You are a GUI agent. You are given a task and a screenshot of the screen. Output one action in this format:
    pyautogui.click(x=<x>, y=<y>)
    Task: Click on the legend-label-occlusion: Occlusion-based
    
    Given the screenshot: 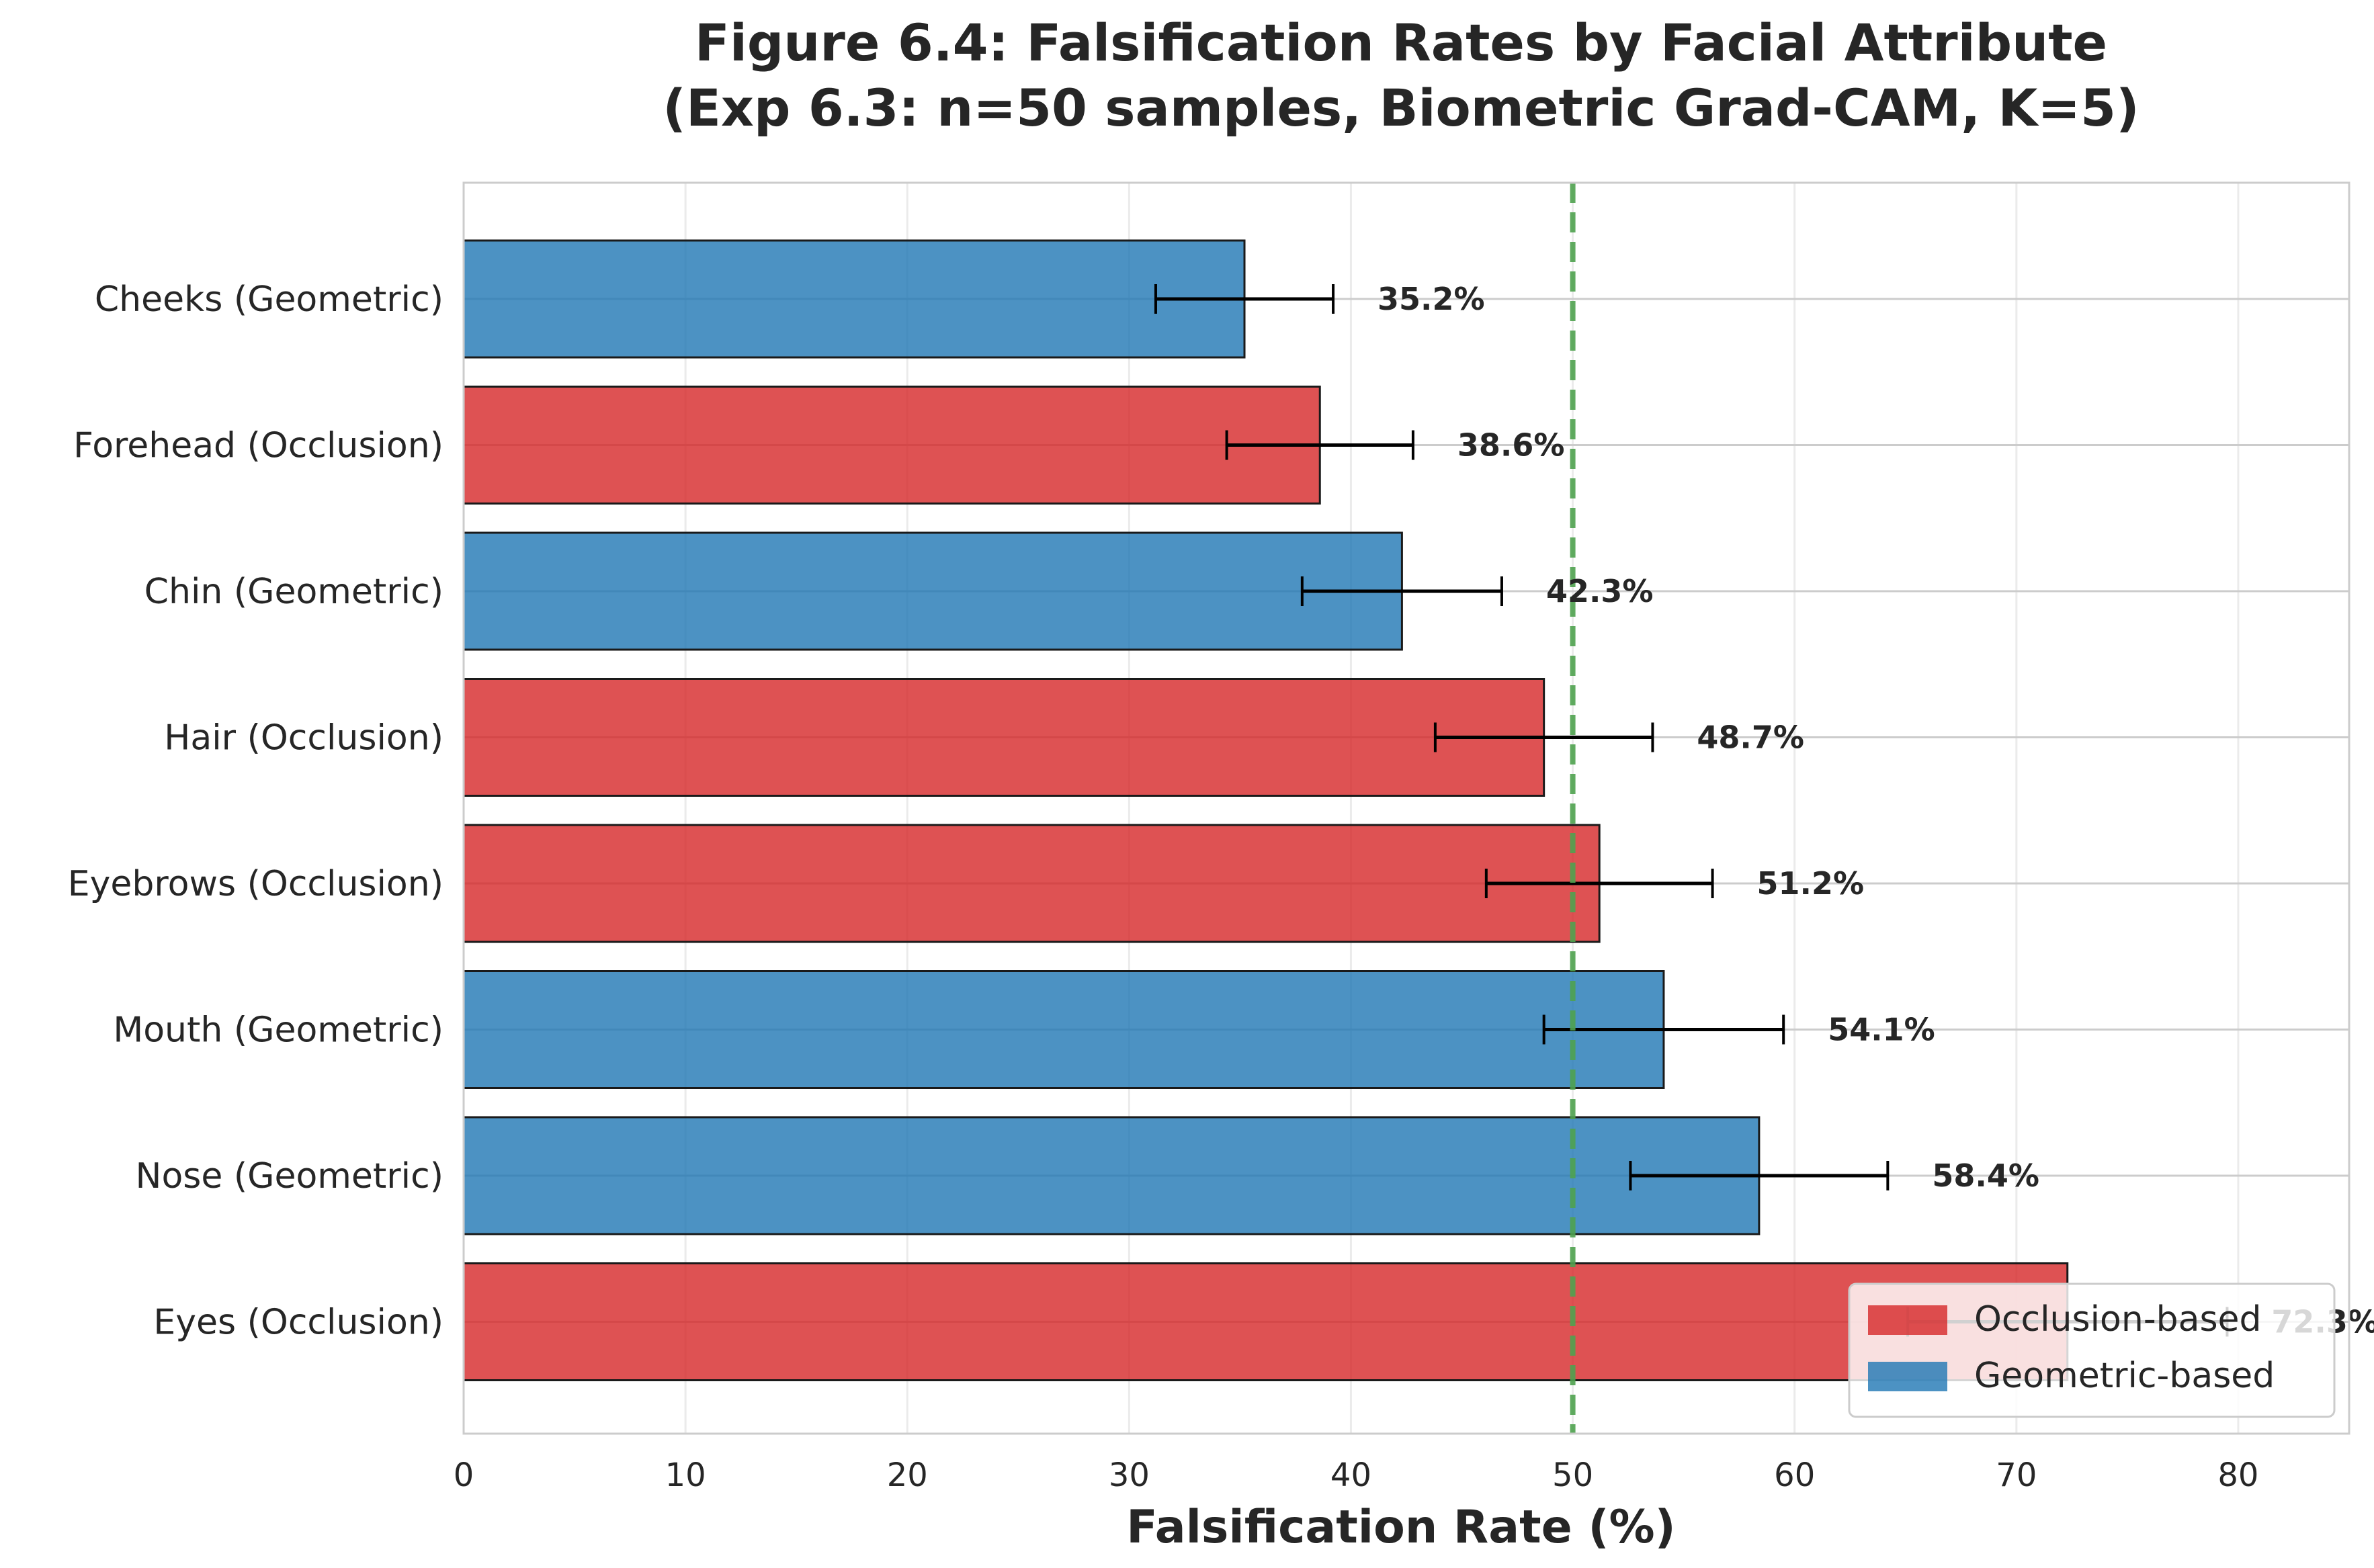 What is the action you would take?
    pyautogui.click(x=2118, y=1319)
    